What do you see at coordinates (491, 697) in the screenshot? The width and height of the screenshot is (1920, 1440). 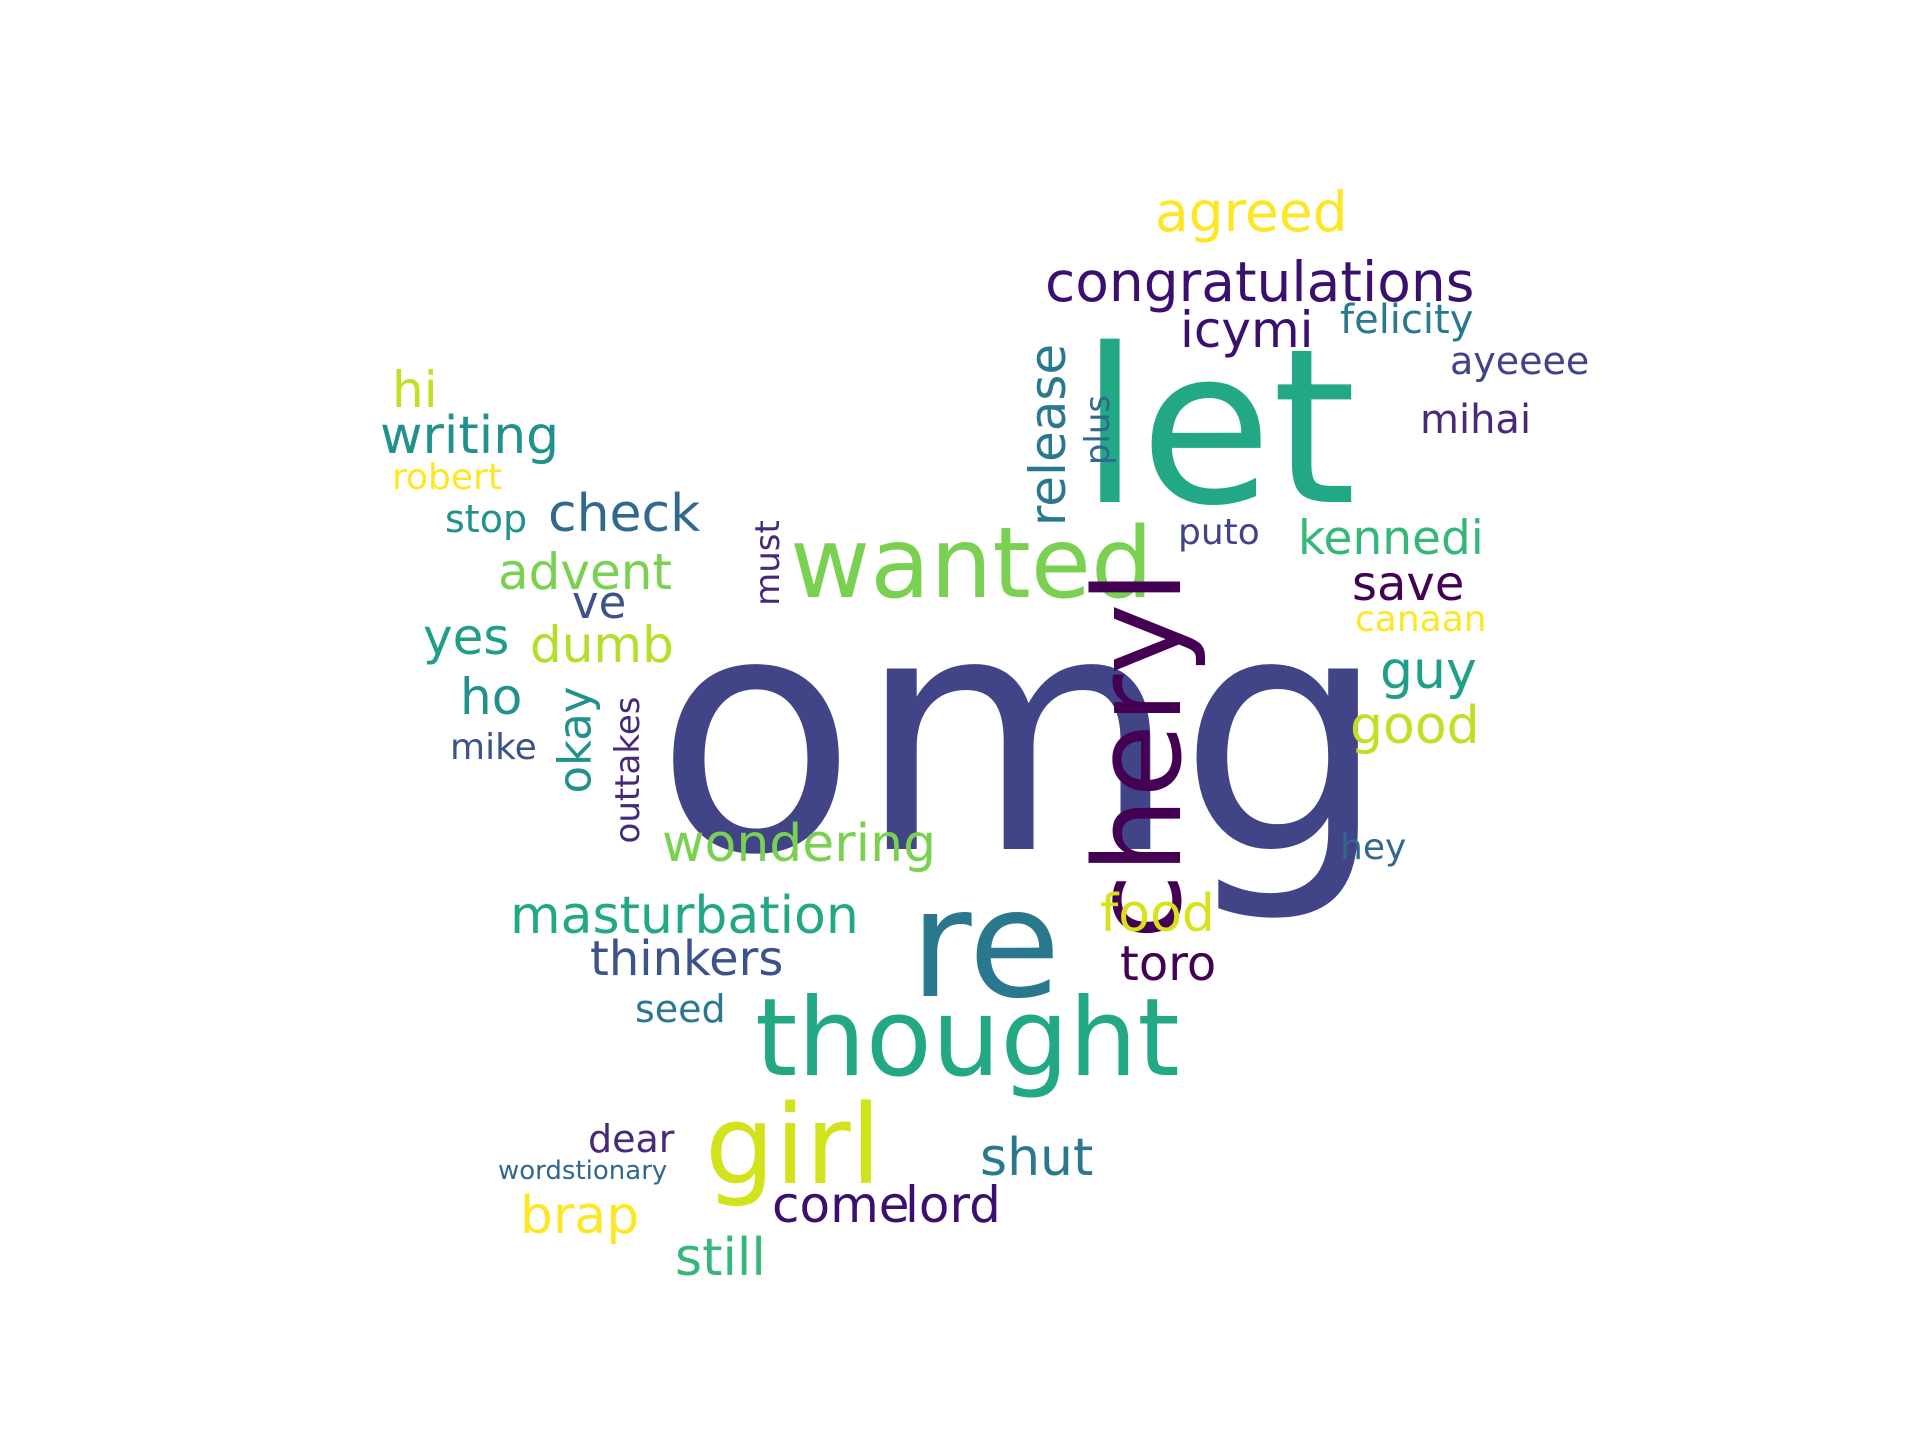 I see `word-ho: ho` at bounding box center [491, 697].